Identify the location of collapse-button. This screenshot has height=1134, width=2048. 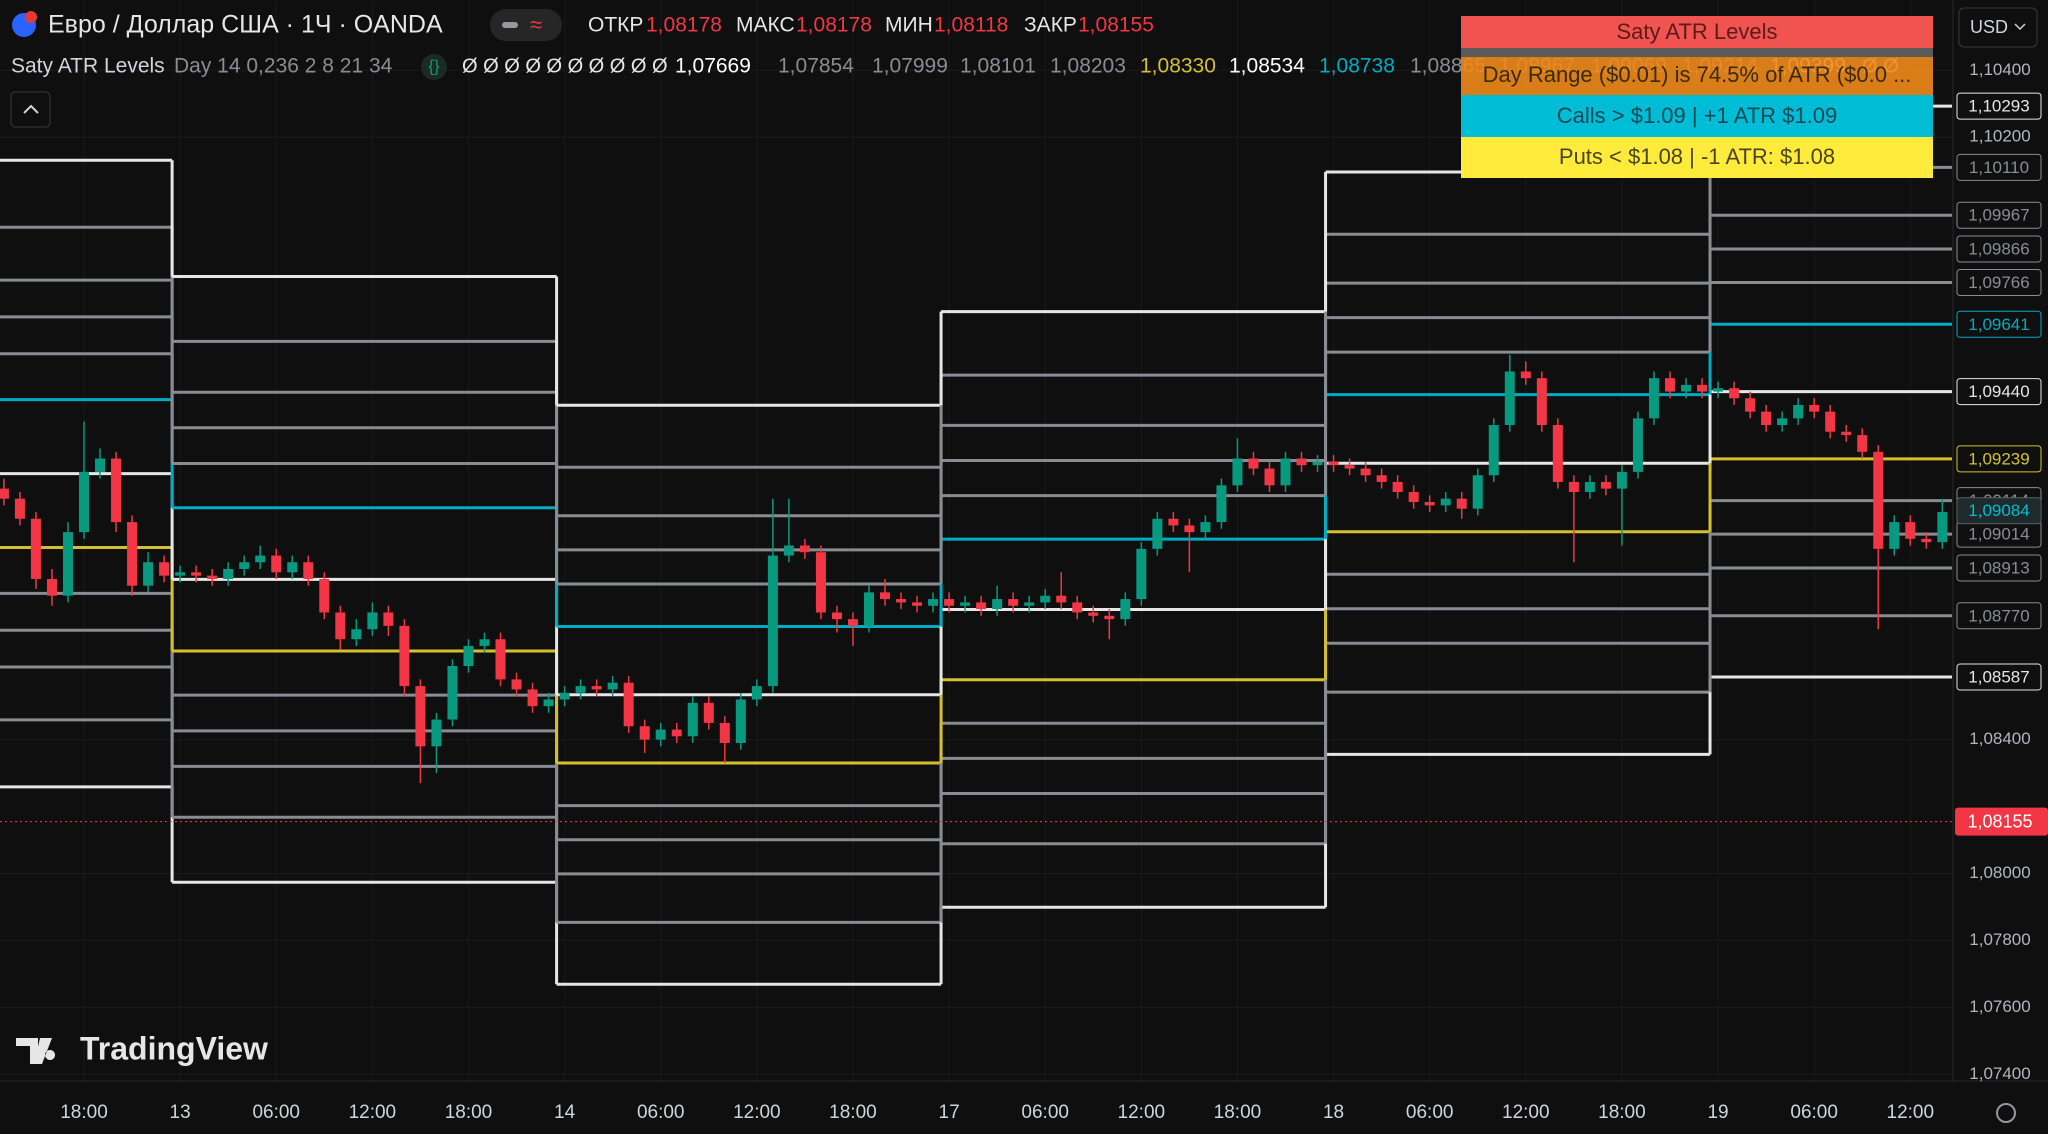
(30, 109).